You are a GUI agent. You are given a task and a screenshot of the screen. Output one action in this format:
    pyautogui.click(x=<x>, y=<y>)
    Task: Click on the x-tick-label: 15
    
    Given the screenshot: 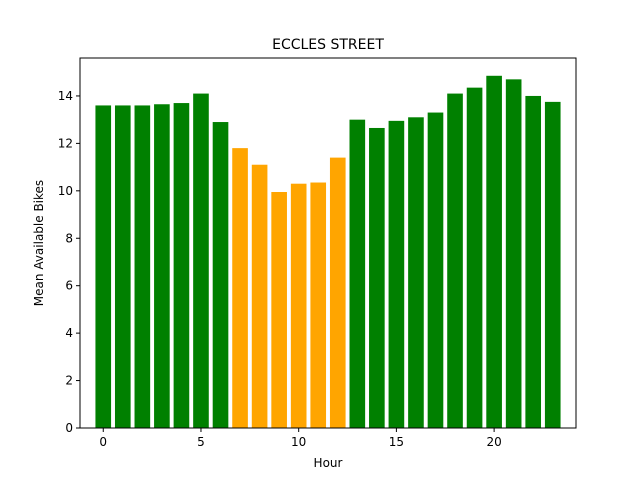 What is the action you would take?
    pyautogui.click(x=396, y=442)
    